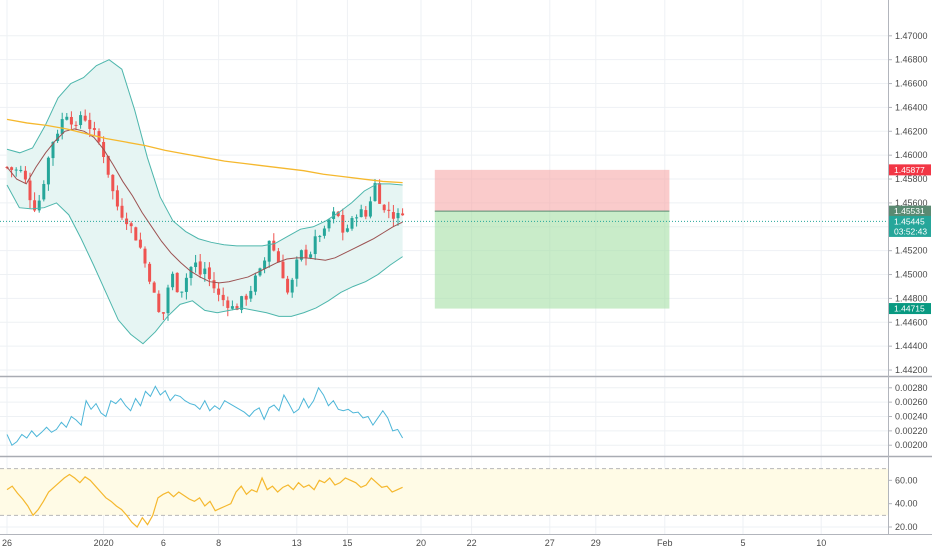  Describe the element at coordinates (742, 543) in the screenshot. I see `time-tick-label: 5` at that location.